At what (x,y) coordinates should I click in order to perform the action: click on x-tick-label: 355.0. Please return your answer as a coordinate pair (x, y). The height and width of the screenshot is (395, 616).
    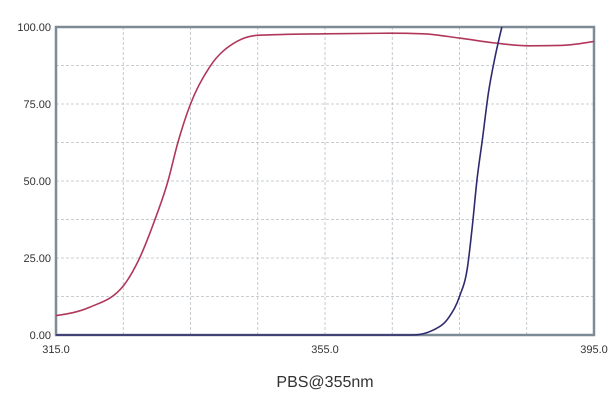
    Looking at the image, I should click on (325, 350).